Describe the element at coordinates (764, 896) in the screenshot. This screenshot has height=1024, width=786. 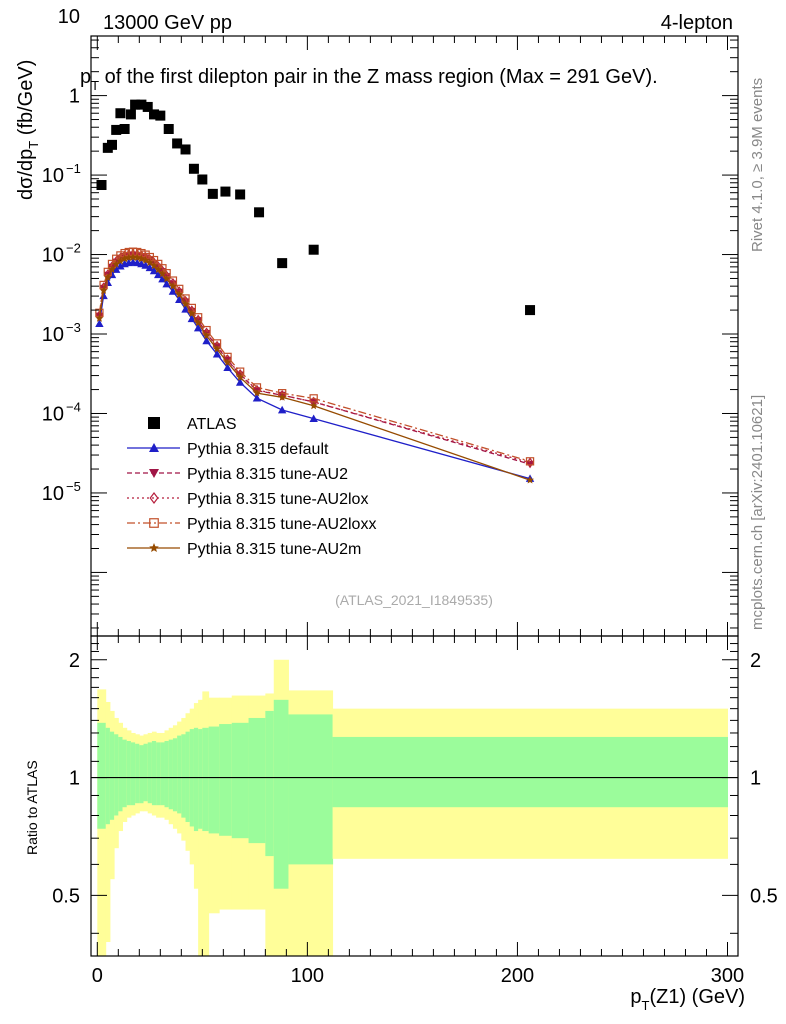
I see `ratio-y-tick-label-right: 0.5` at that location.